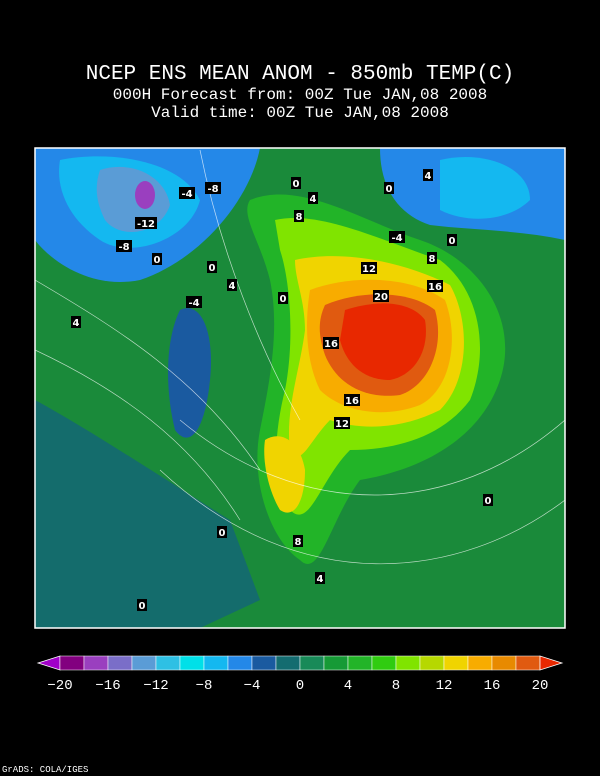  Describe the element at coordinates (492, 686) in the screenshot. I see `colorbar-label: 16` at that location.